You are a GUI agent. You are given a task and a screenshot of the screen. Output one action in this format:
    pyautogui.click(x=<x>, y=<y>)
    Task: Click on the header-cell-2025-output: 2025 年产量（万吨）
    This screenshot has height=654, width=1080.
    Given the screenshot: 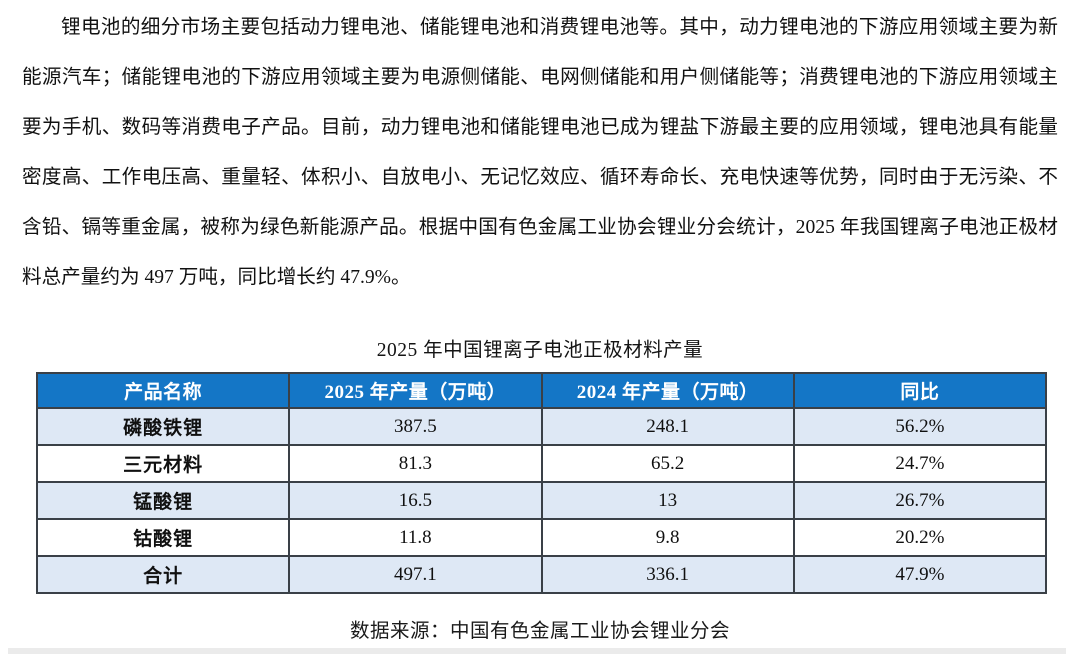 What is the action you would take?
    pyautogui.click(x=415, y=390)
    